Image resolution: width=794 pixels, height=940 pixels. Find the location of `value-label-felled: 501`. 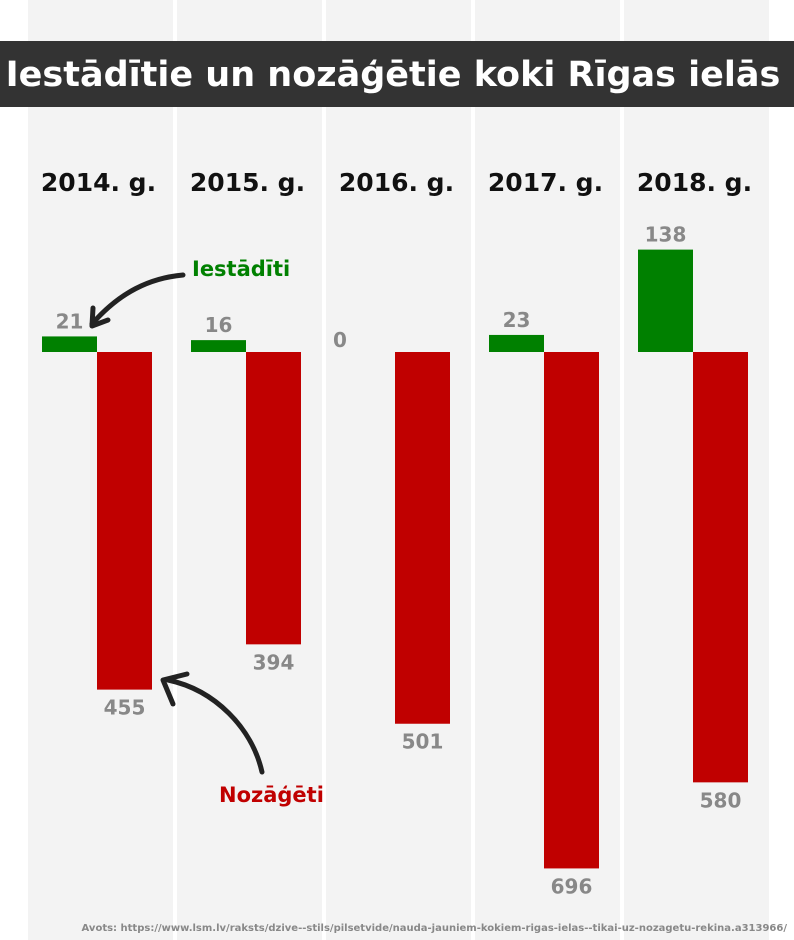

value-label-felled: 501 is located at coordinates (423, 742).